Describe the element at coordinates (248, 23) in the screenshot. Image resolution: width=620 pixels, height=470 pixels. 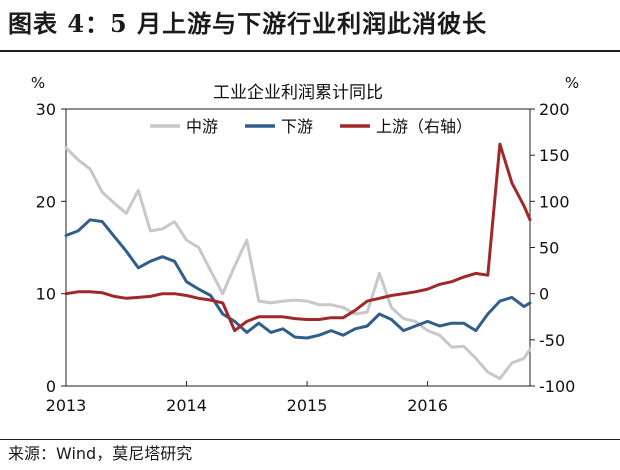
I see `figure-title: 图表 4：5 月上游与下游行业利润此消彼长` at that location.